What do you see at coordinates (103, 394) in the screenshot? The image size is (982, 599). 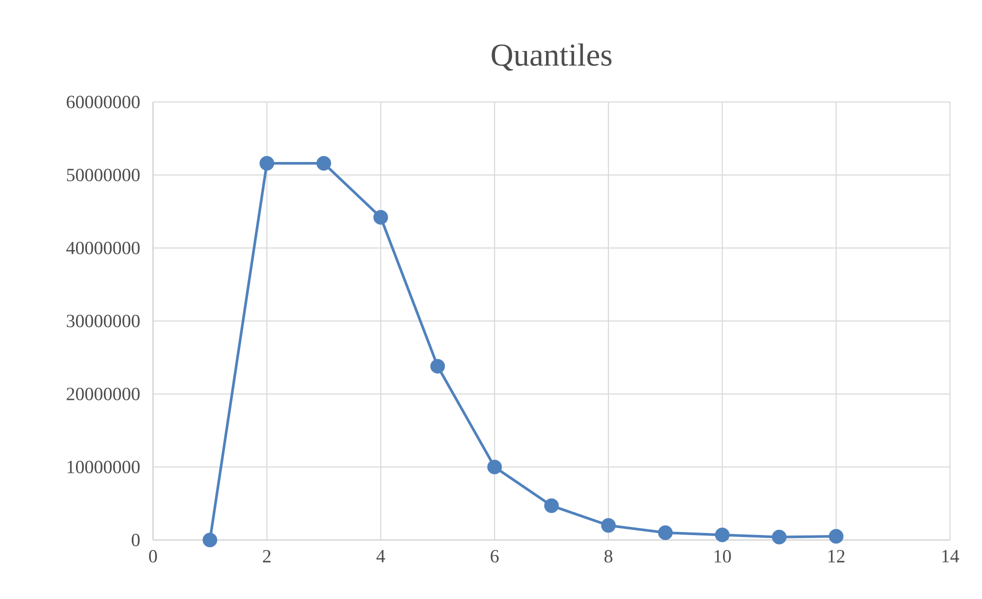 I see `y-tick-label: 20000000` at bounding box center [103, 394].